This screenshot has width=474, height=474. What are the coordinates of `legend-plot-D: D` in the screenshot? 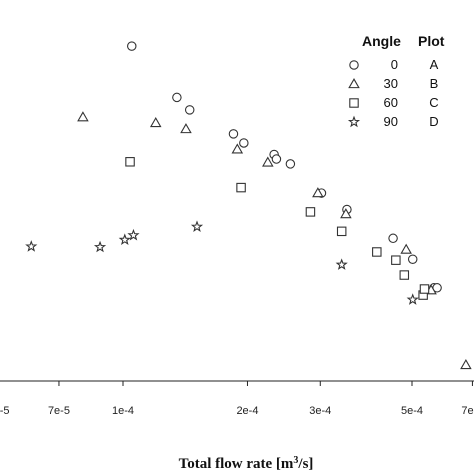 It's located at (433, 121).